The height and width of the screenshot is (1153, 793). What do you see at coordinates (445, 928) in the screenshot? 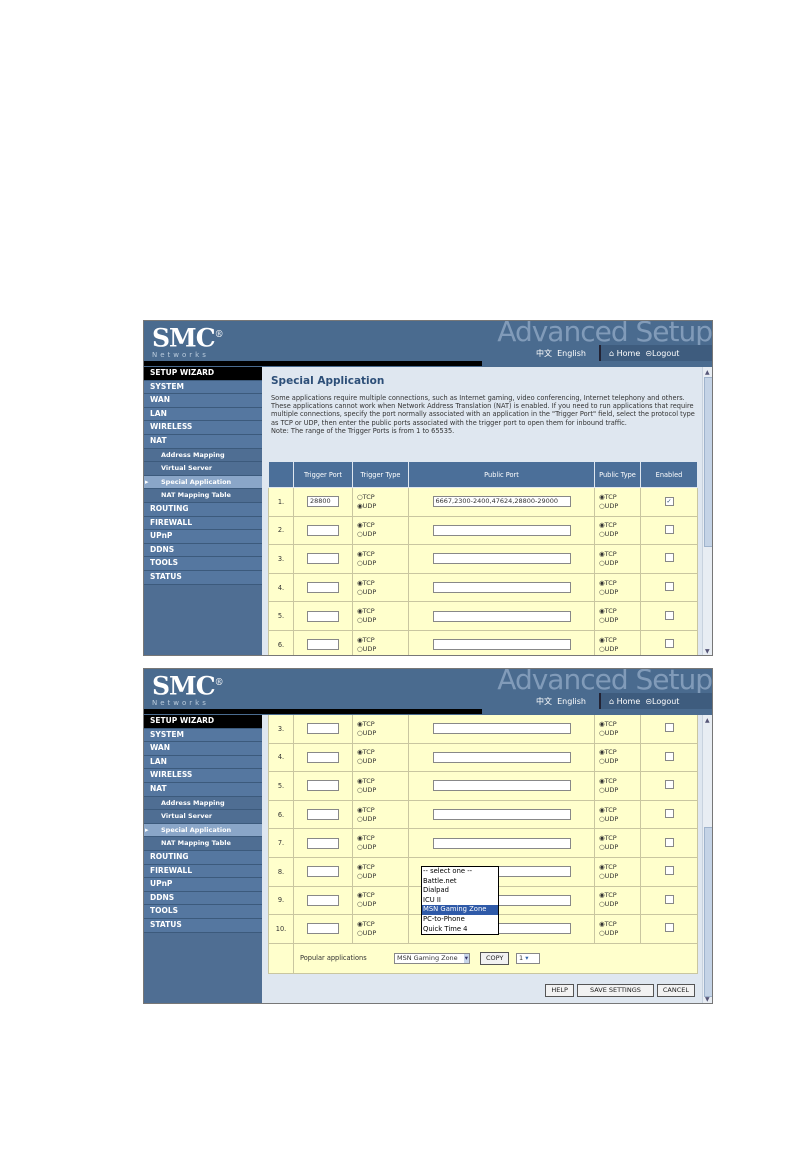
I see `dropdown-option: Quick Time 4` at bounding box center [445, 928].